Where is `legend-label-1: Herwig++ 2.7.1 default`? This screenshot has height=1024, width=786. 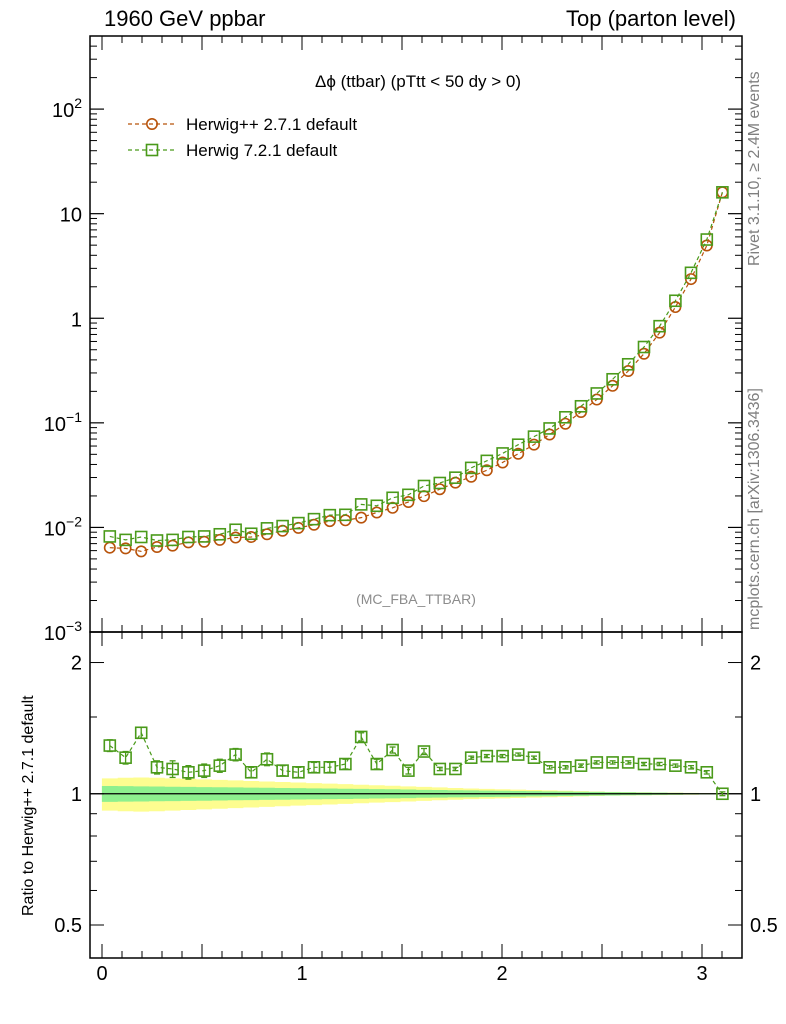 legend-label-1: Herwig++ 2.7.1 default is located at coordinates (271, 124).